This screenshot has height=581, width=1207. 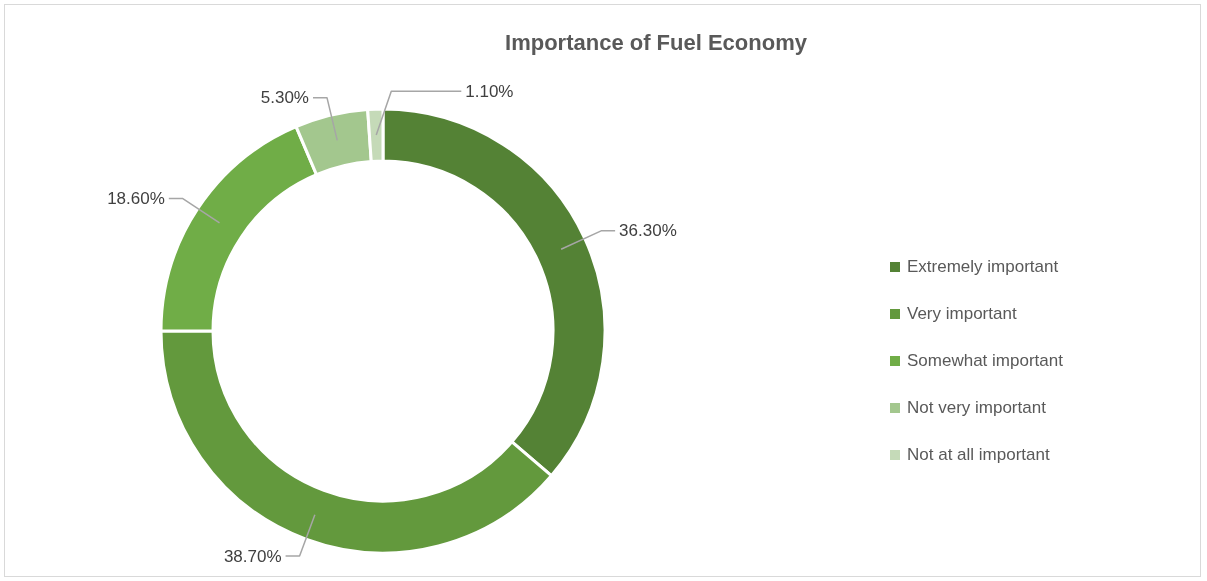 I want to click on data-label: 1.10%, so click(x=489, y=91).